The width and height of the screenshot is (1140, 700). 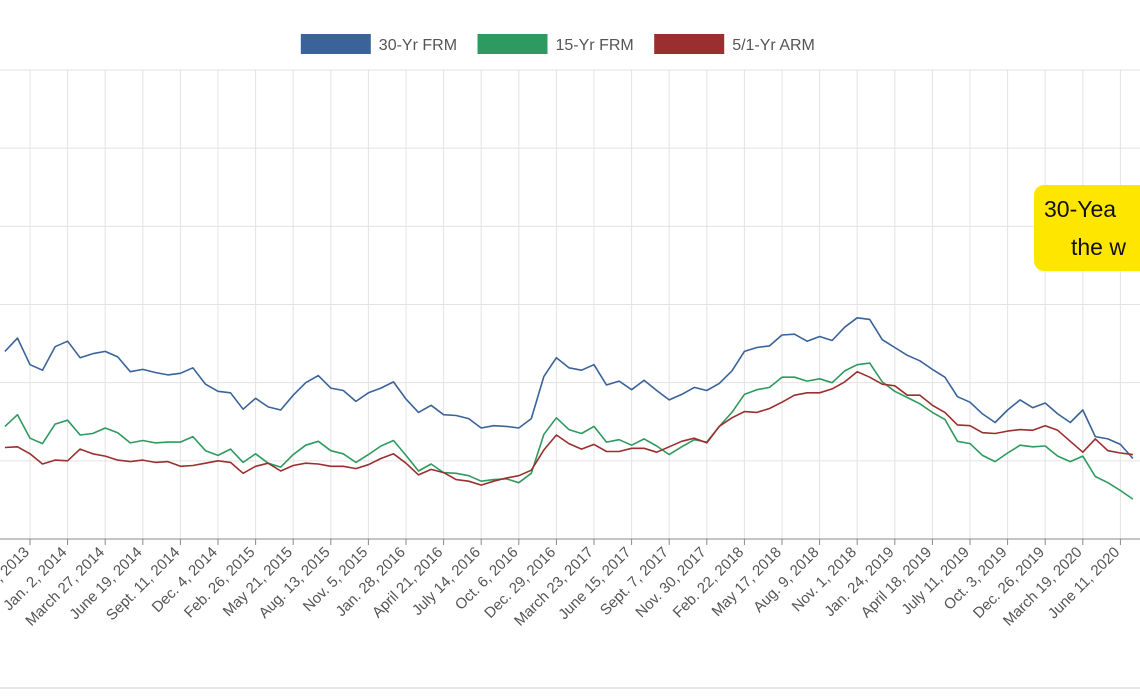 I want to click on legend-label: 15-Yr FRM, so click(x=595, y=45).